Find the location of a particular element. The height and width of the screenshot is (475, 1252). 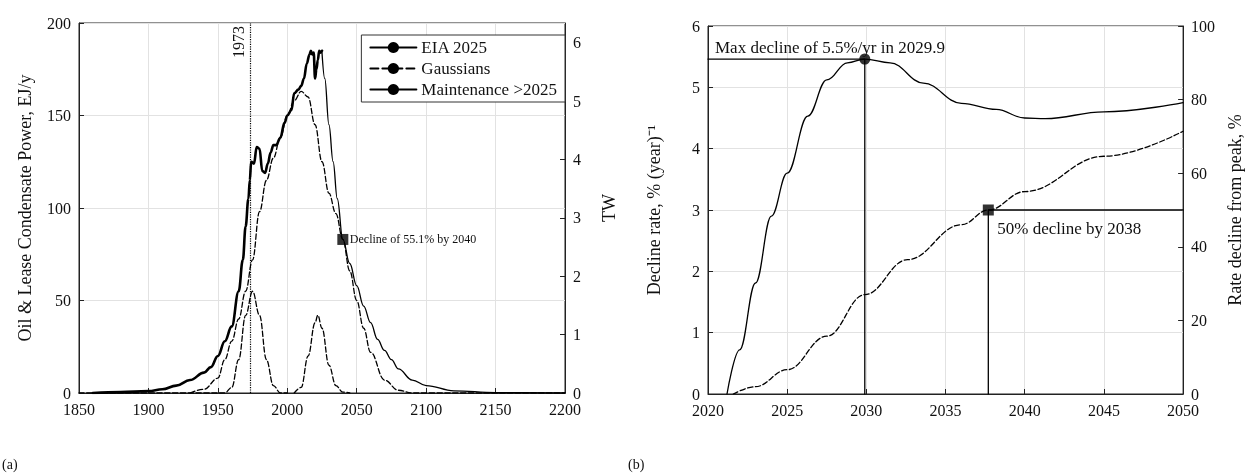

legend-label: EIA 2025 is located at coordinates (454, 47).